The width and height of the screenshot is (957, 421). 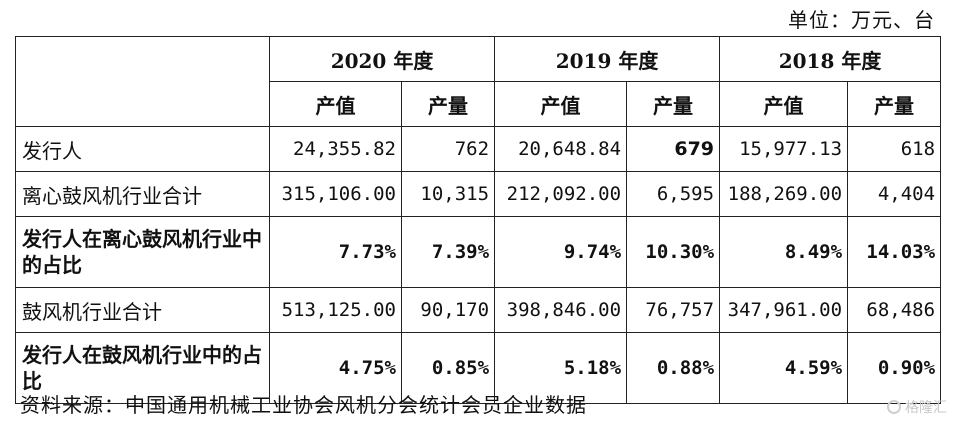 I want to click on row-label: 发行人在鼓风机行业中的占比, so click(x=142, y=368).